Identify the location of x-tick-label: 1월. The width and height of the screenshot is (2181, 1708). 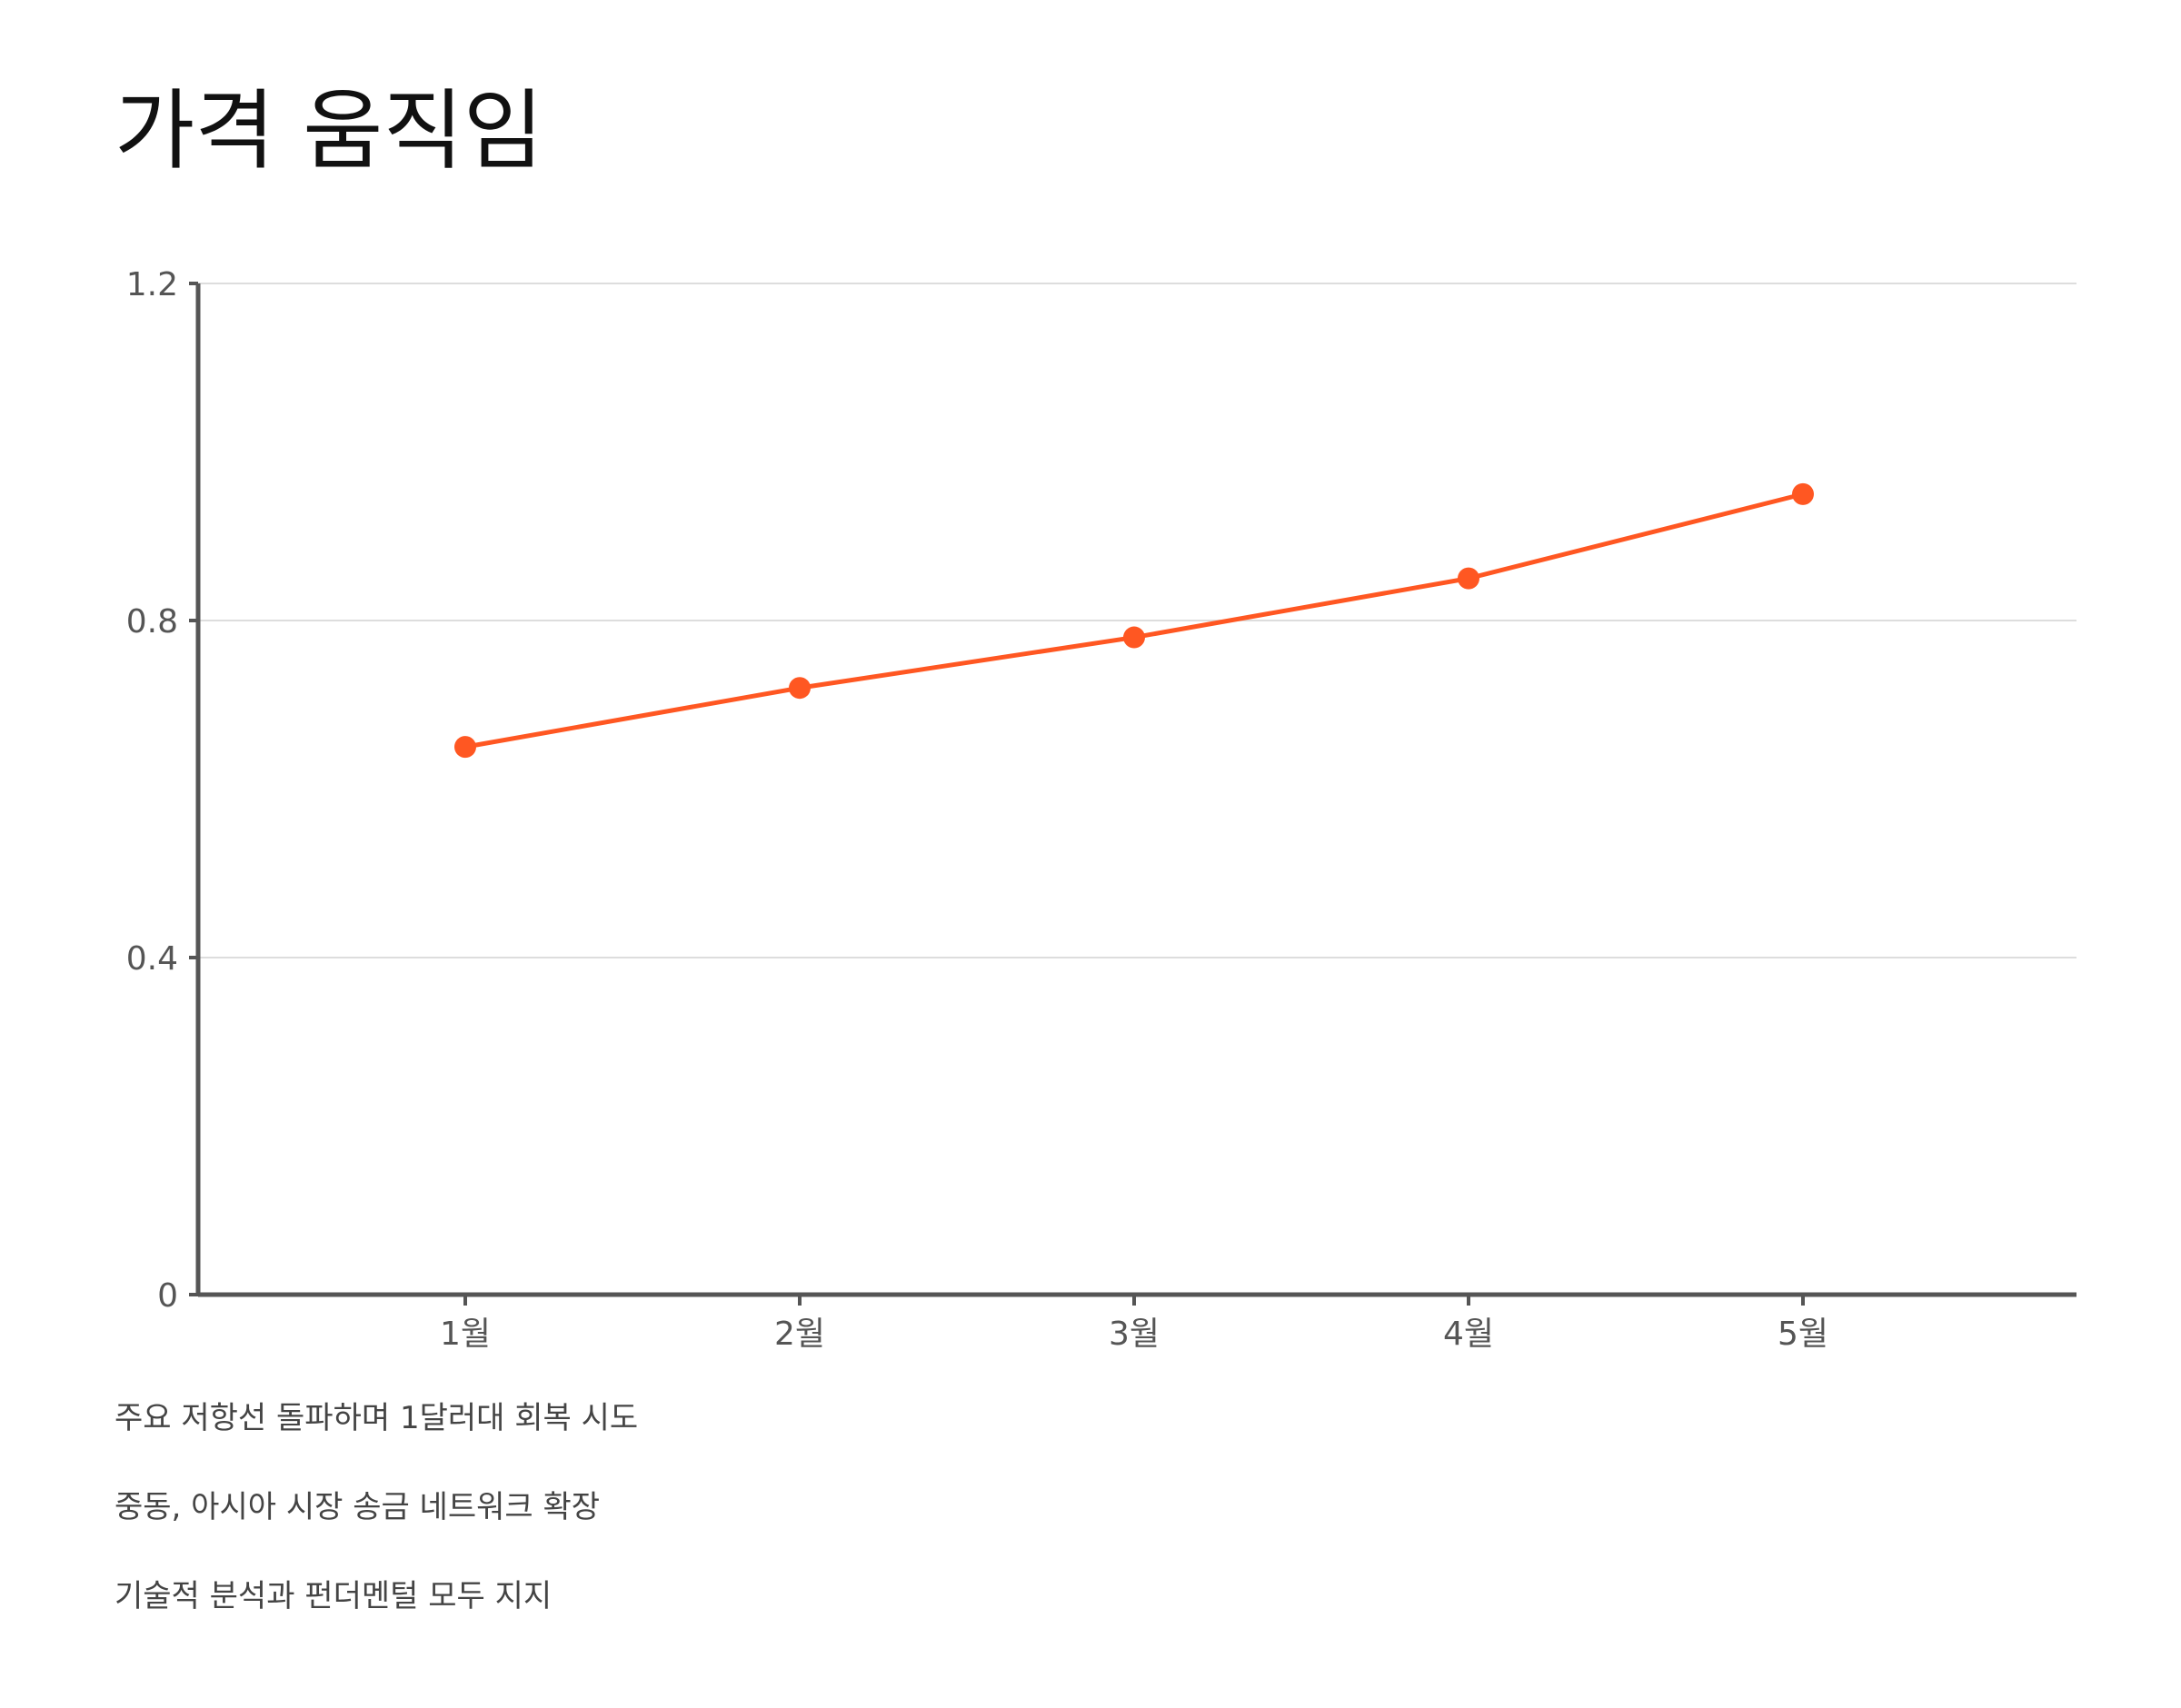
(465, 1334).